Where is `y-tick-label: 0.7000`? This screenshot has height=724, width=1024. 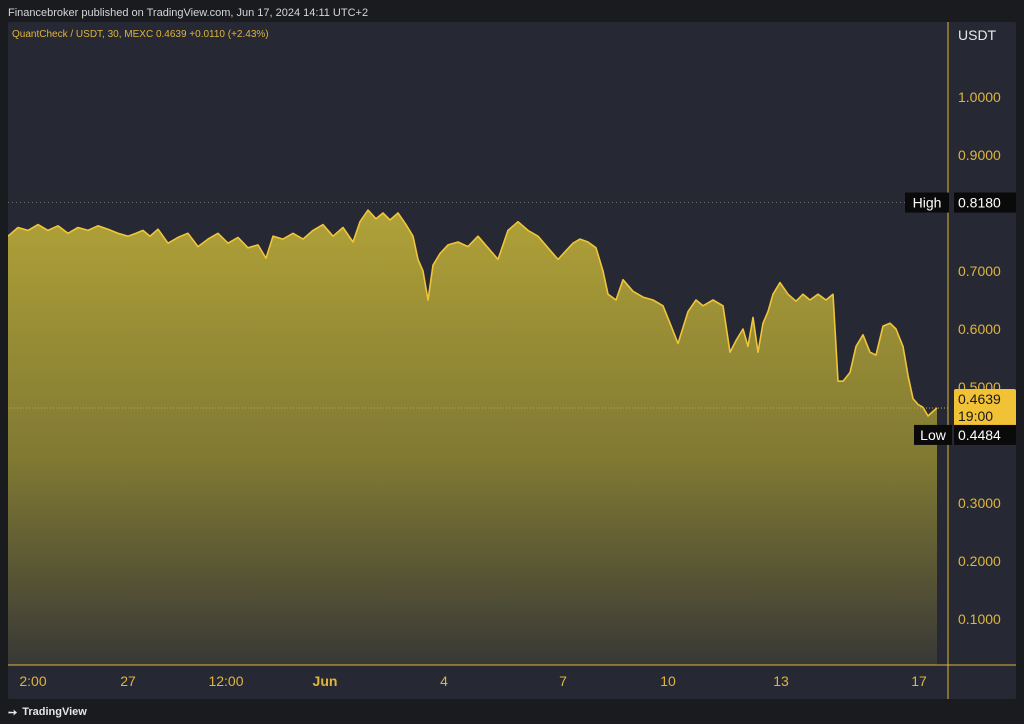 y-tick-label: 0.7000 is located at coordinates (979, 271).